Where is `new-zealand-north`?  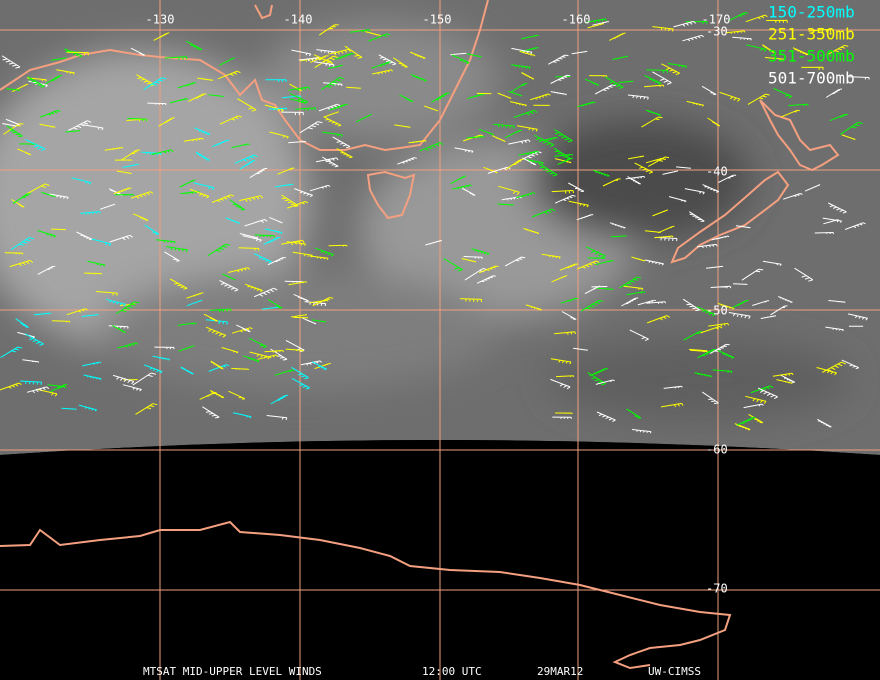 new-zealand-north is located at coordinates (799, 135).